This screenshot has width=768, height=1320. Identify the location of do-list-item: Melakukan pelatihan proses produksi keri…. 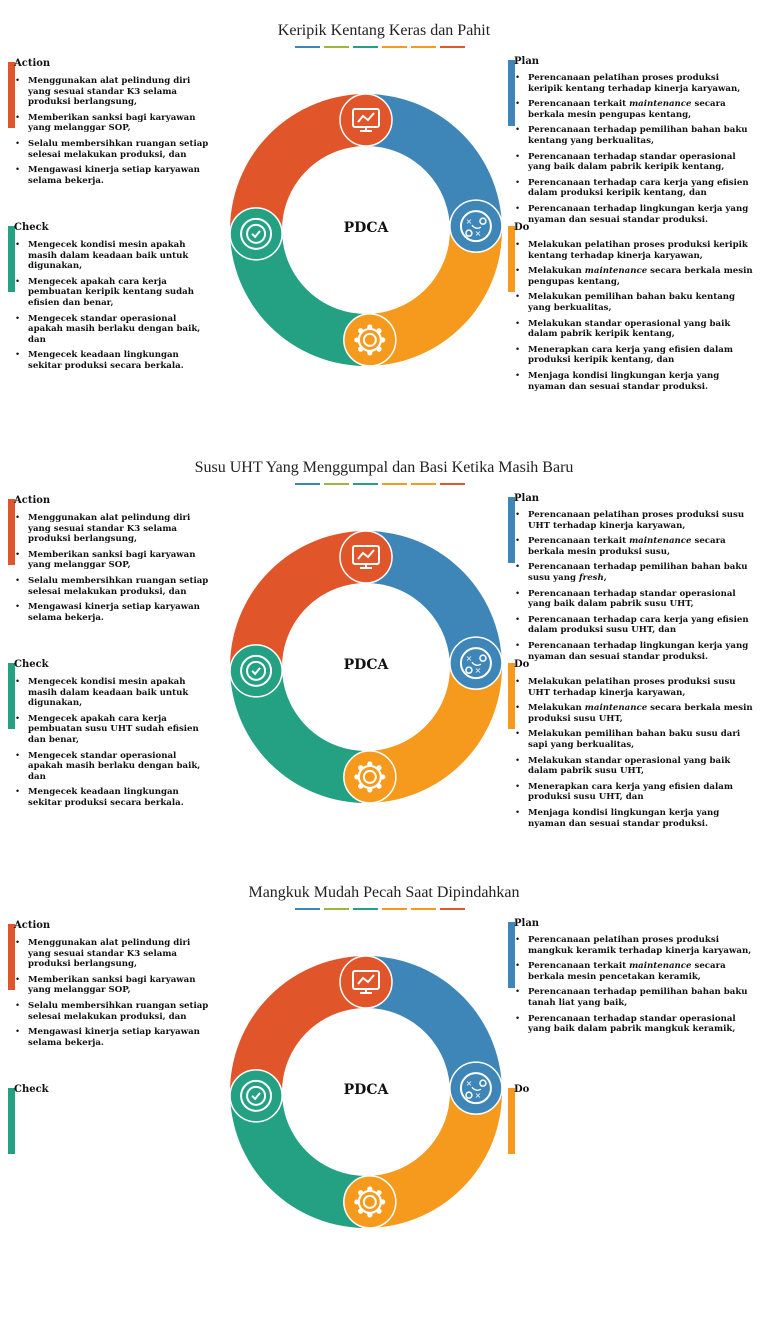
(635, 250).